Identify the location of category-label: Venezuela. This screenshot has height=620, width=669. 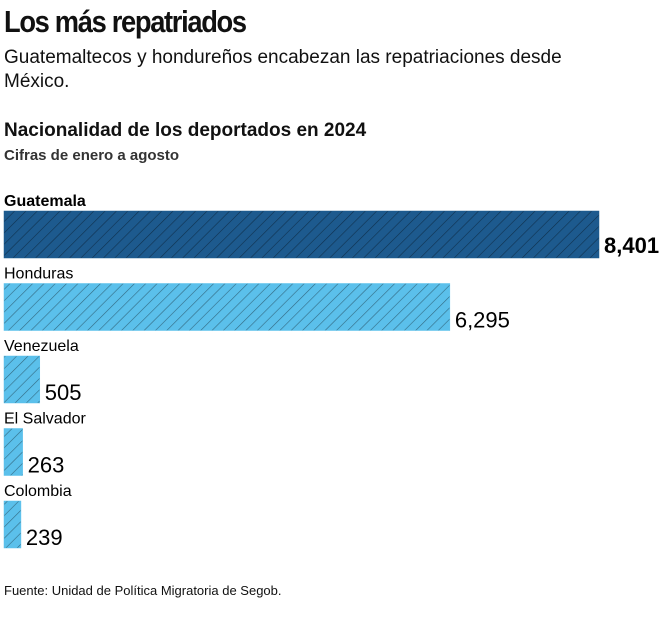
(41, 346).